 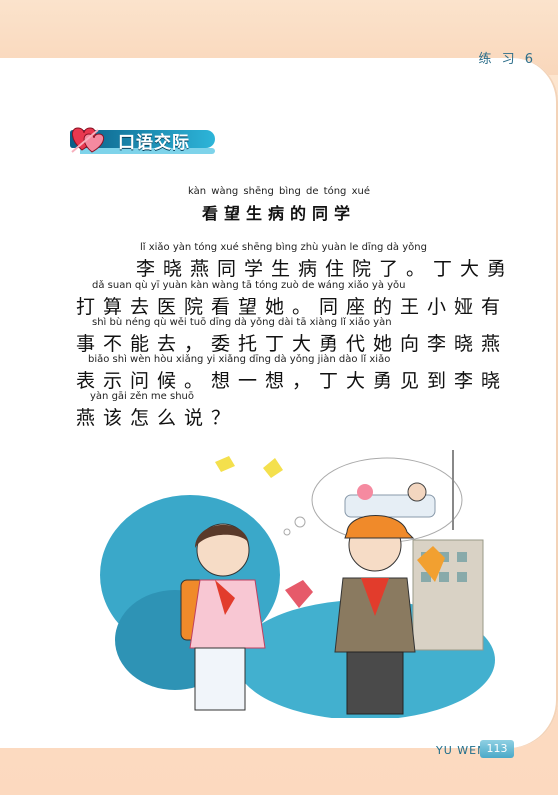 I want to click on sick-girl-head, so click(x=417, y=492).